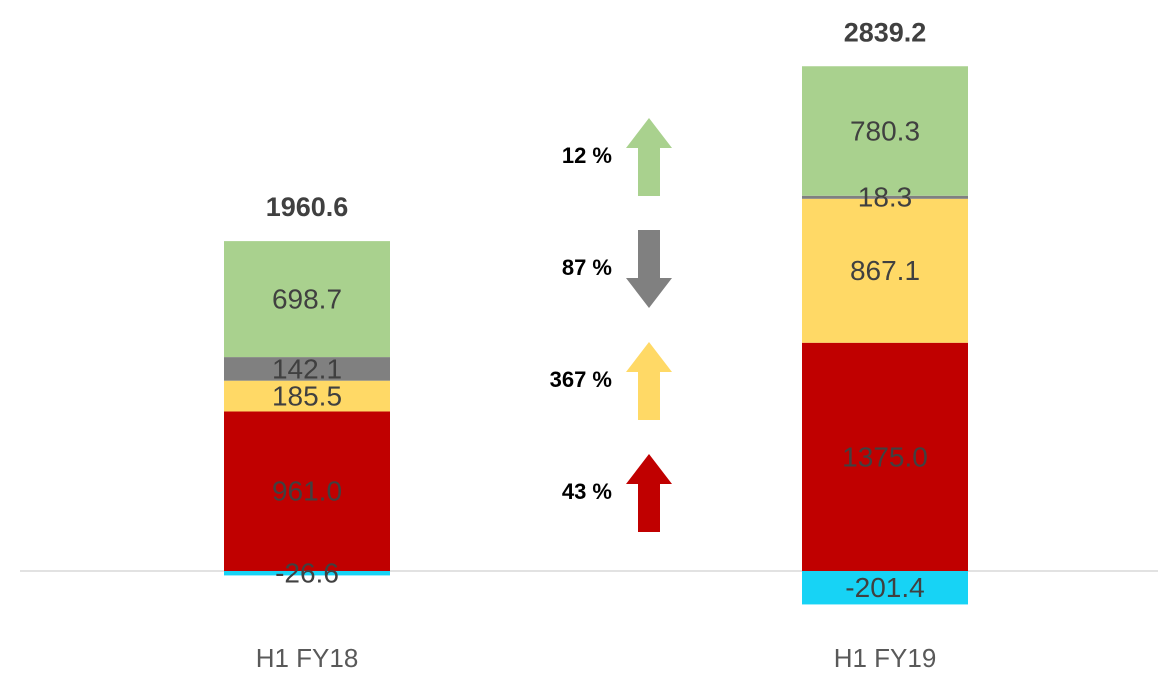 The width and height of the screenshot is (1158, 674). I want to click on data-label: 142.1, so click(307, 368).